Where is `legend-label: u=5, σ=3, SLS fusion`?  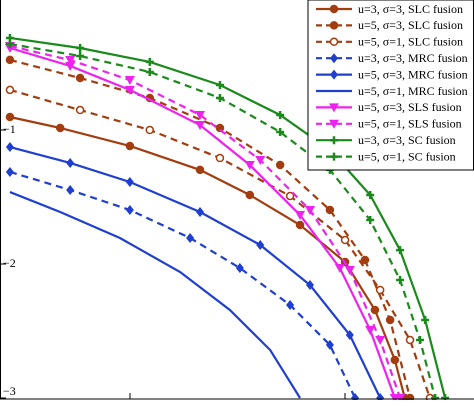 legend-label: u=5, σ=3, SLS fusion is located at coordinates (410, 107).